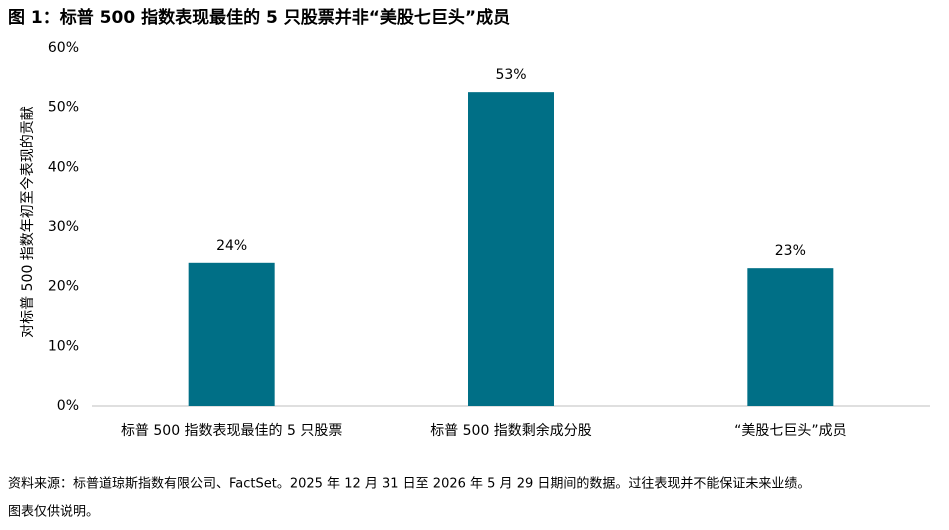 This screenshot has height=530, width=949. Describe the element at coordinates (63, 48) in the screenshot. I see `y-tick-label: 60%` at that location.